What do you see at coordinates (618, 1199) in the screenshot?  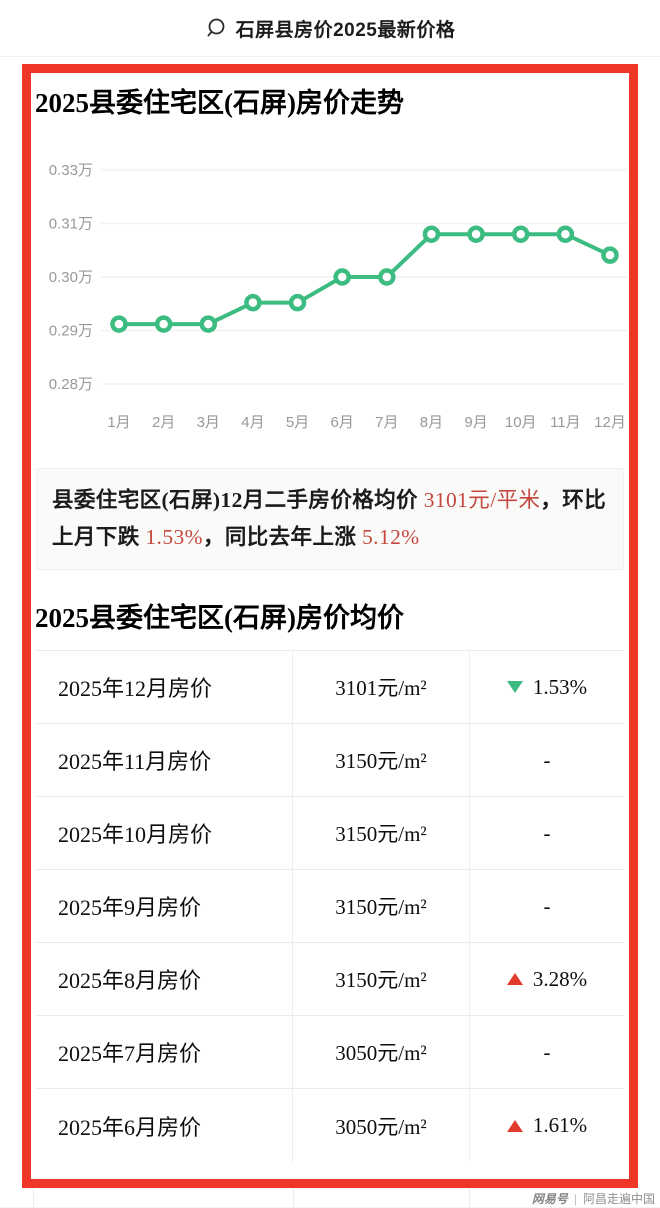 I see `watermark-author: 阿昌走遍中国` at bounding box center [618, 1199].